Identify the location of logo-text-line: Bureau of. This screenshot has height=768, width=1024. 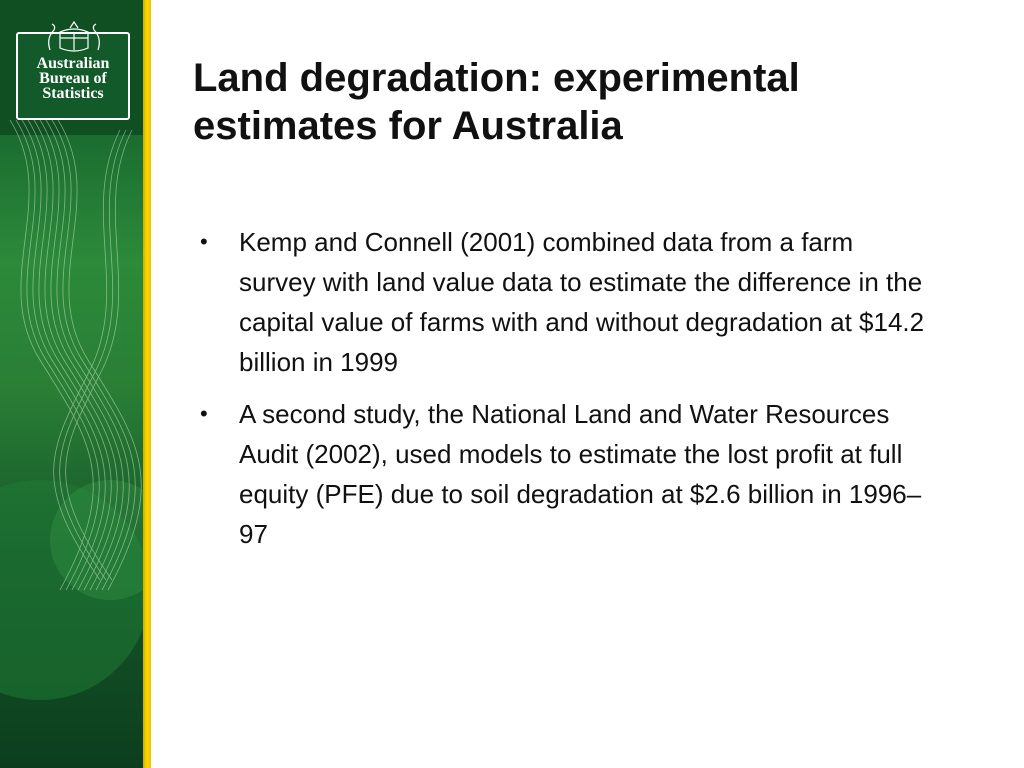
(73, 78).